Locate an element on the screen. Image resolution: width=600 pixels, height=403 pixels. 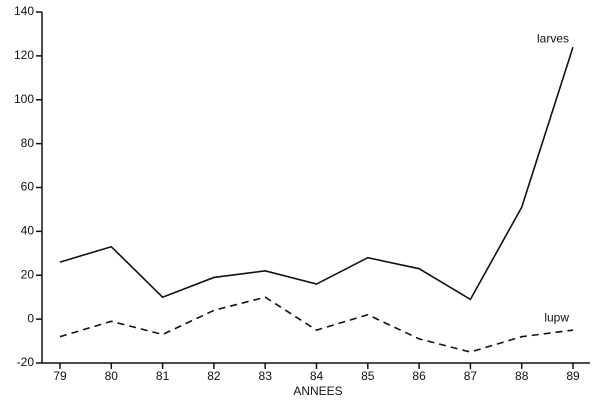
x-tick-label: 86 is located at coordinates (419, 376).